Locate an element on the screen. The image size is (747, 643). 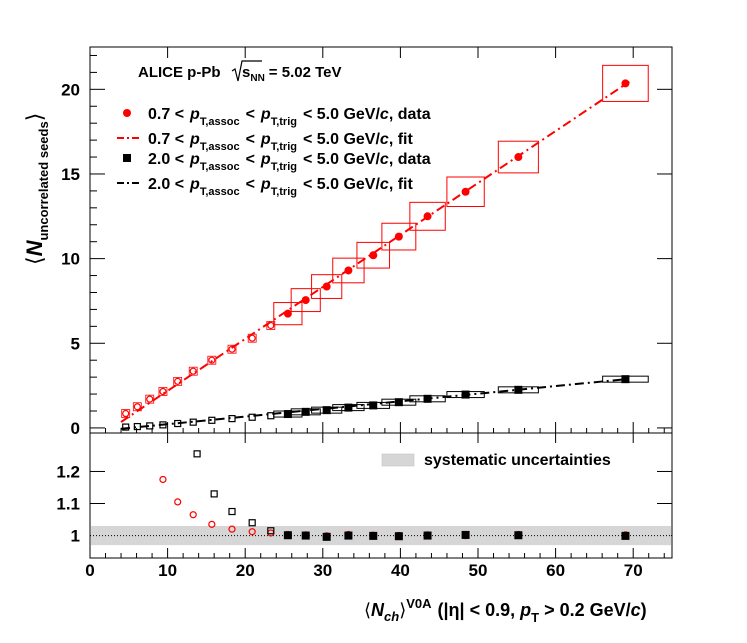
x-tick-label: 40 is located at coordinates (400, 570).